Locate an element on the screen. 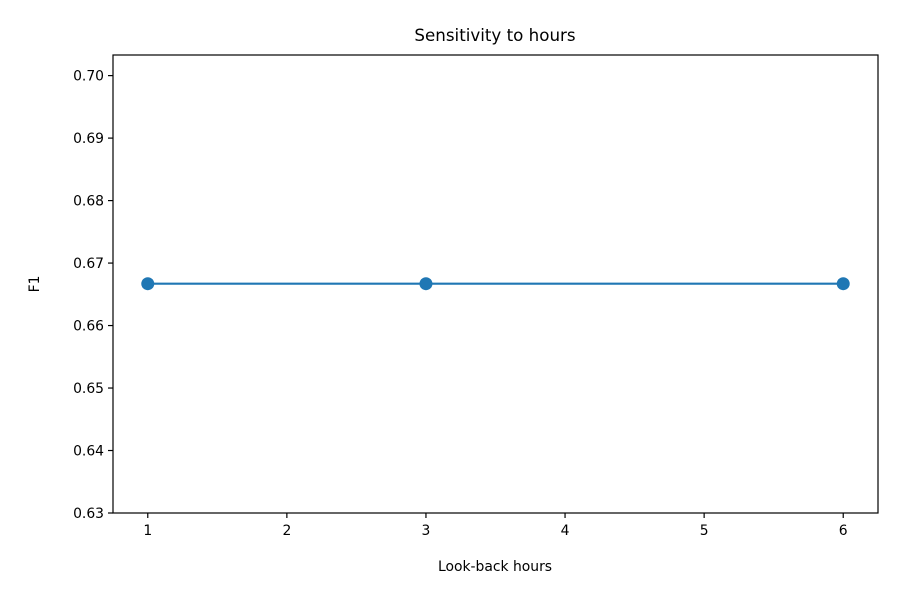  x-tick-label: 5 is located at coordinates (704, 531).